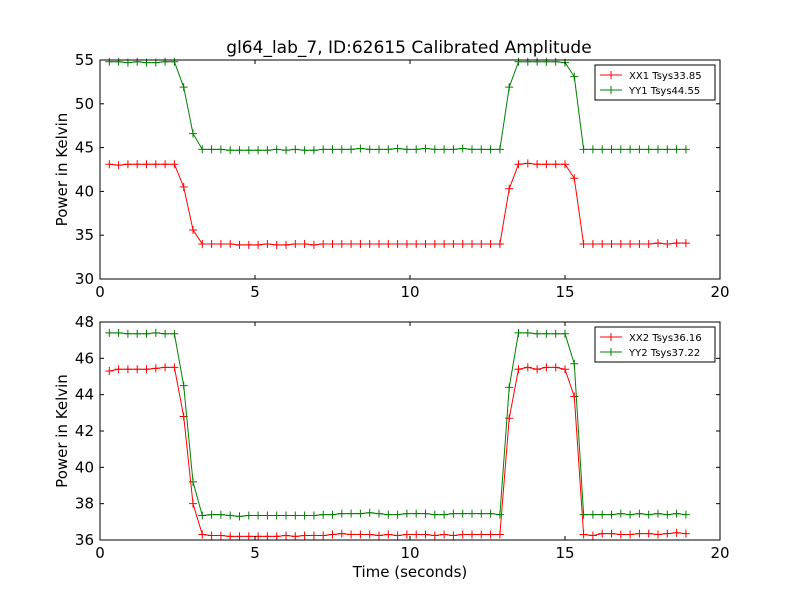 This screenshot has width=800, height=600. What do you see at coordinates (409, 292) in the screenshot?
I see `x-tick-label: 10` at bounding box center [409, 292].